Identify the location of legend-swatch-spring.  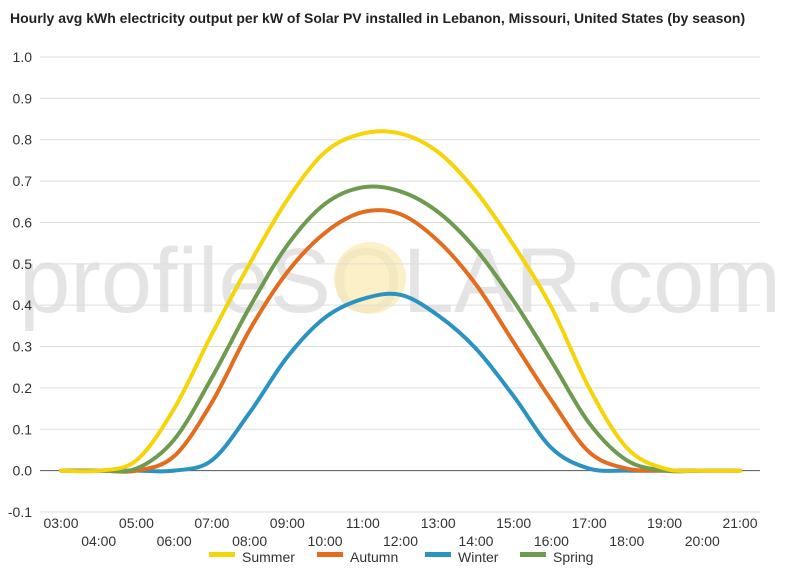
(533, 554).